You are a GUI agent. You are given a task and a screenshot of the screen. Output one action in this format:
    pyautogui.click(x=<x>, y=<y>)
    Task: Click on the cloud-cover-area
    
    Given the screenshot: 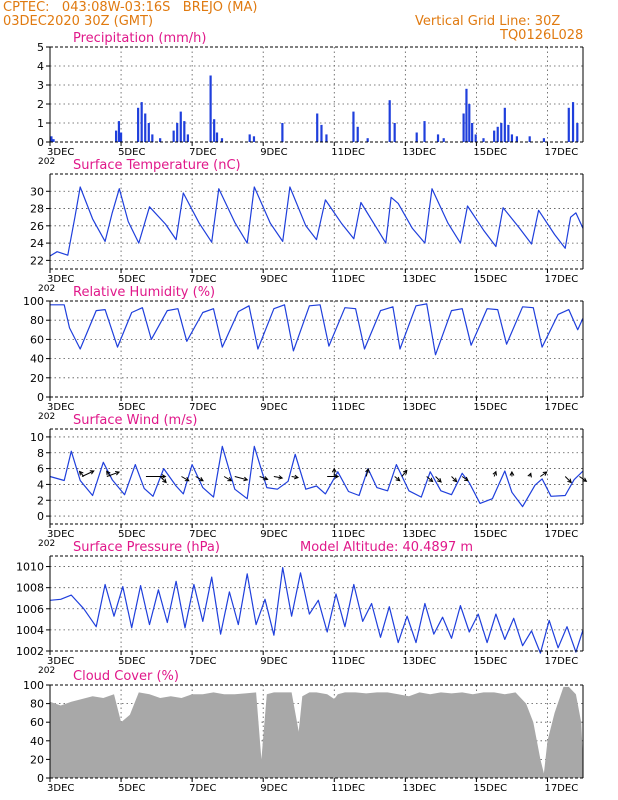 What is the action you would take?
    pyautogui.click(x=316, y=732)
    